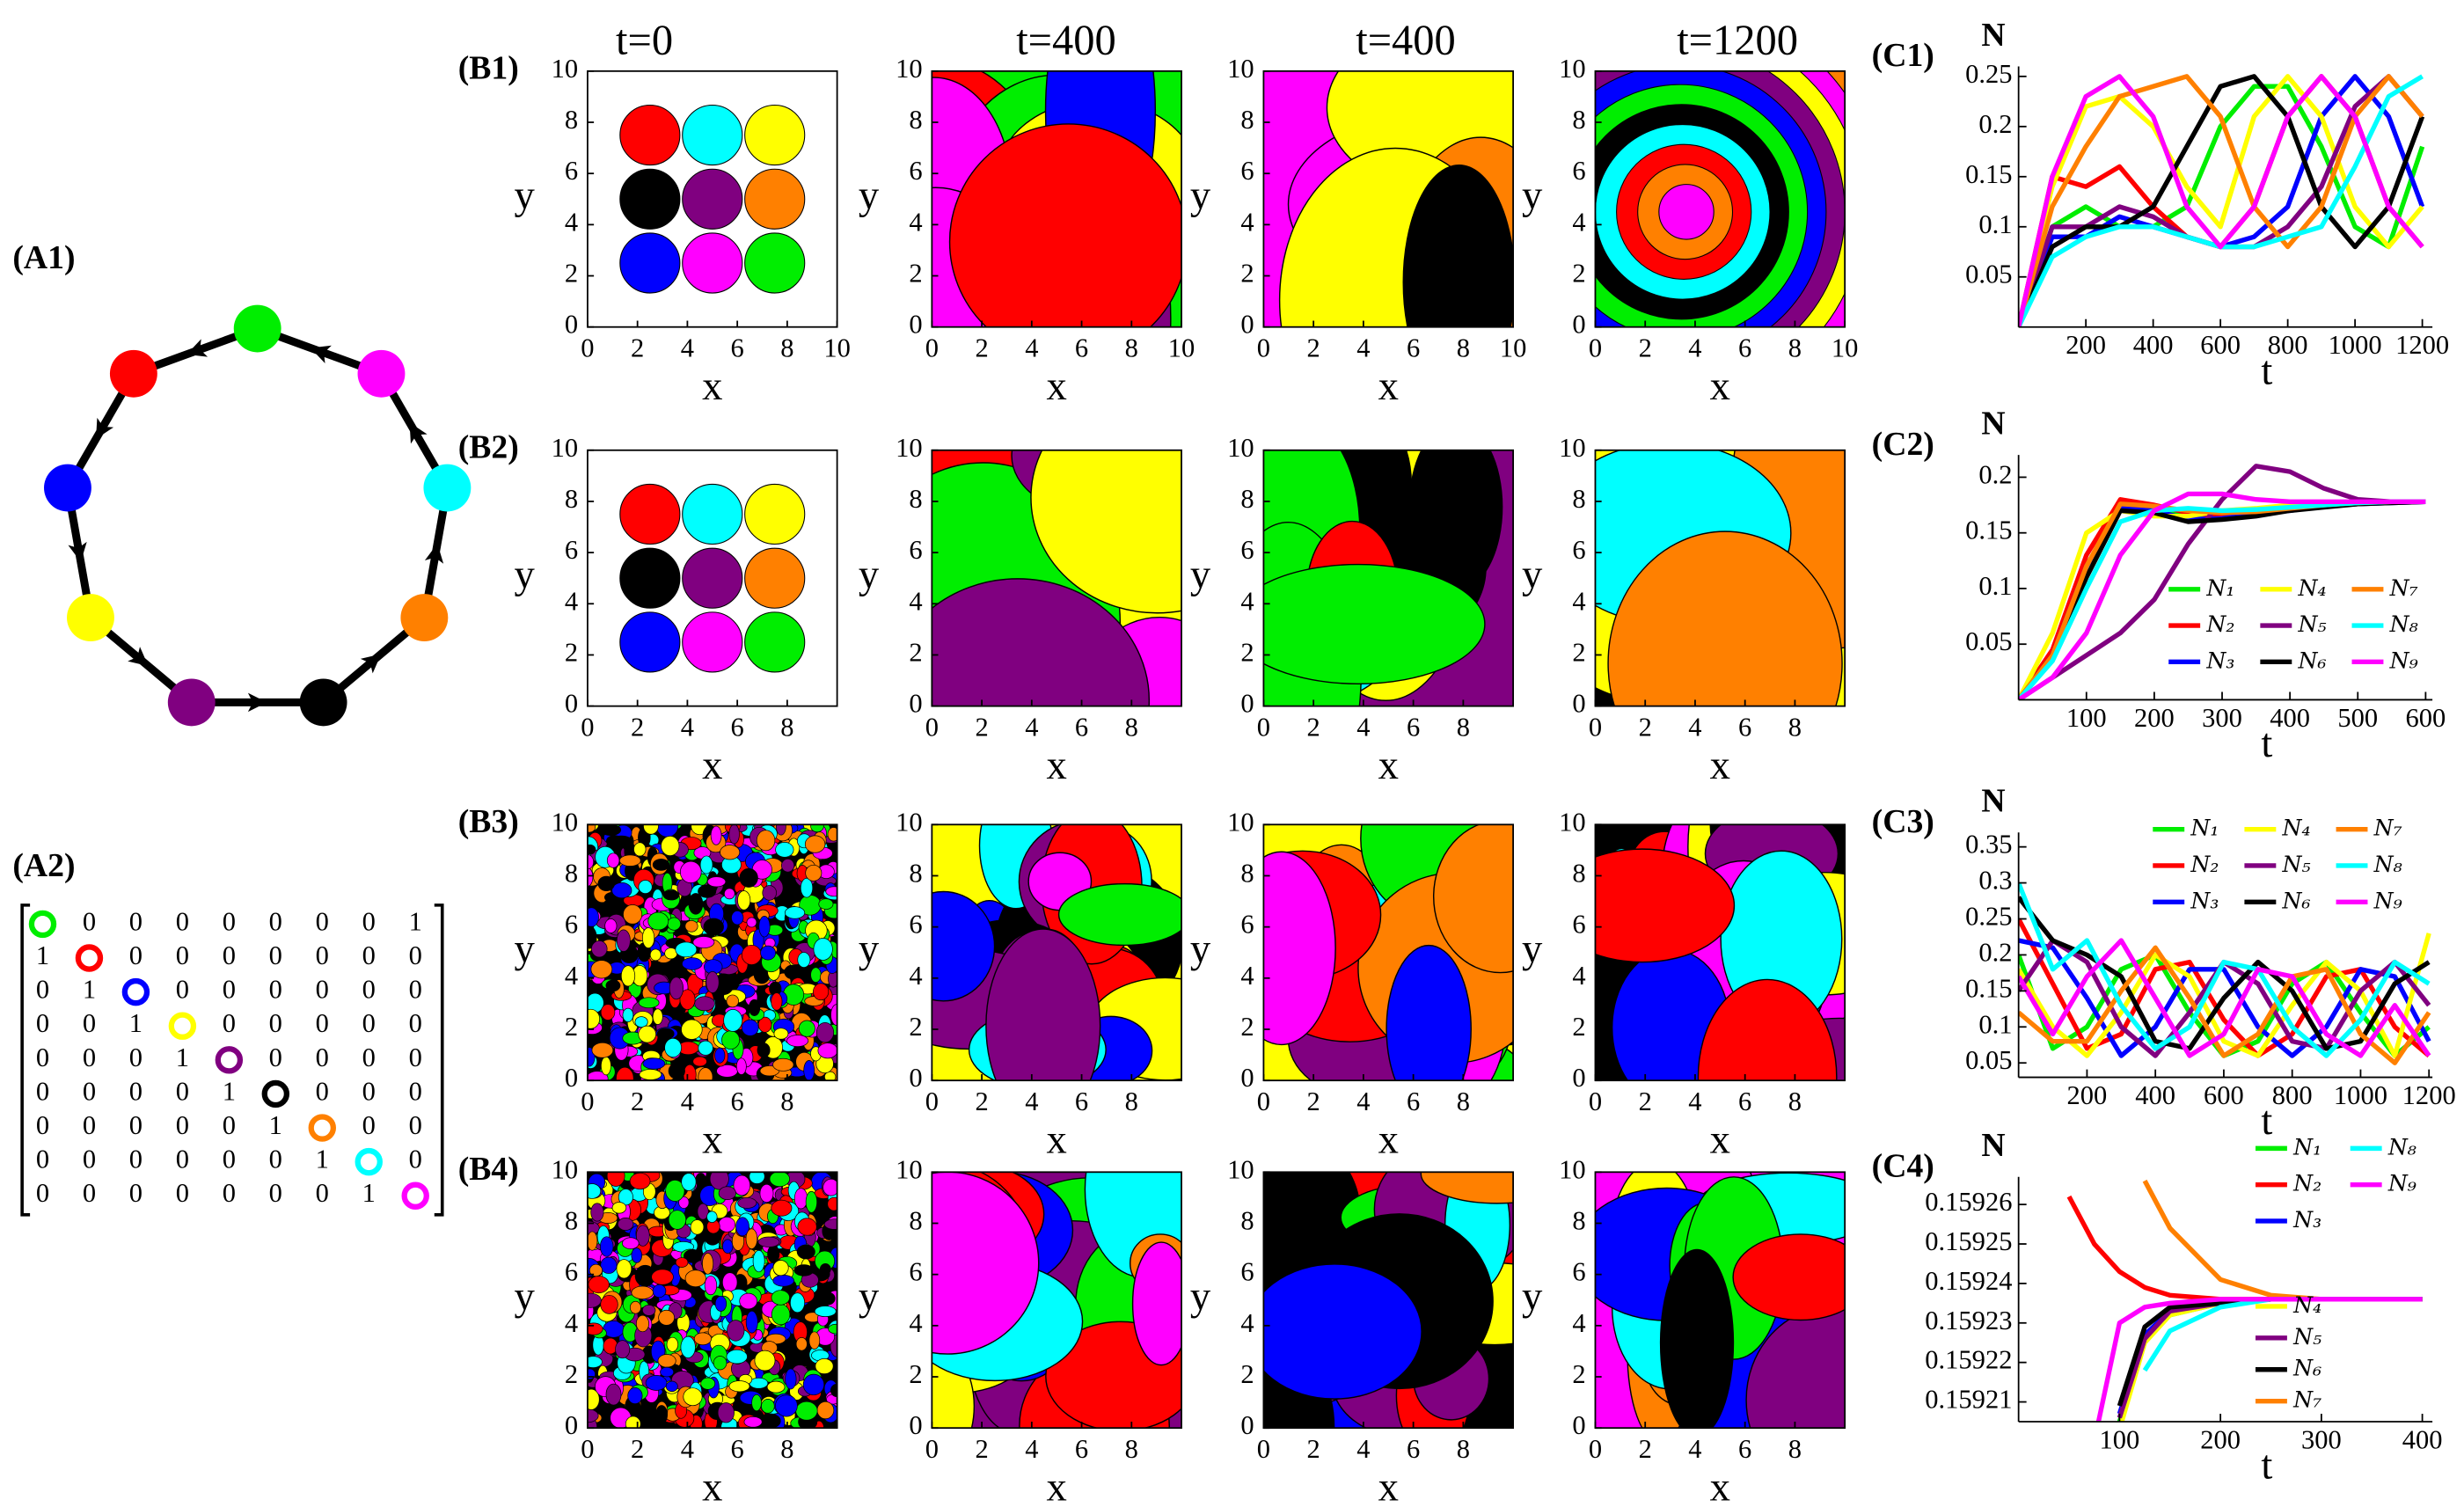  Describe the element at coordinates (1988, 641) in the screenshot. I see `y-tick-label: 0.05` at that location.